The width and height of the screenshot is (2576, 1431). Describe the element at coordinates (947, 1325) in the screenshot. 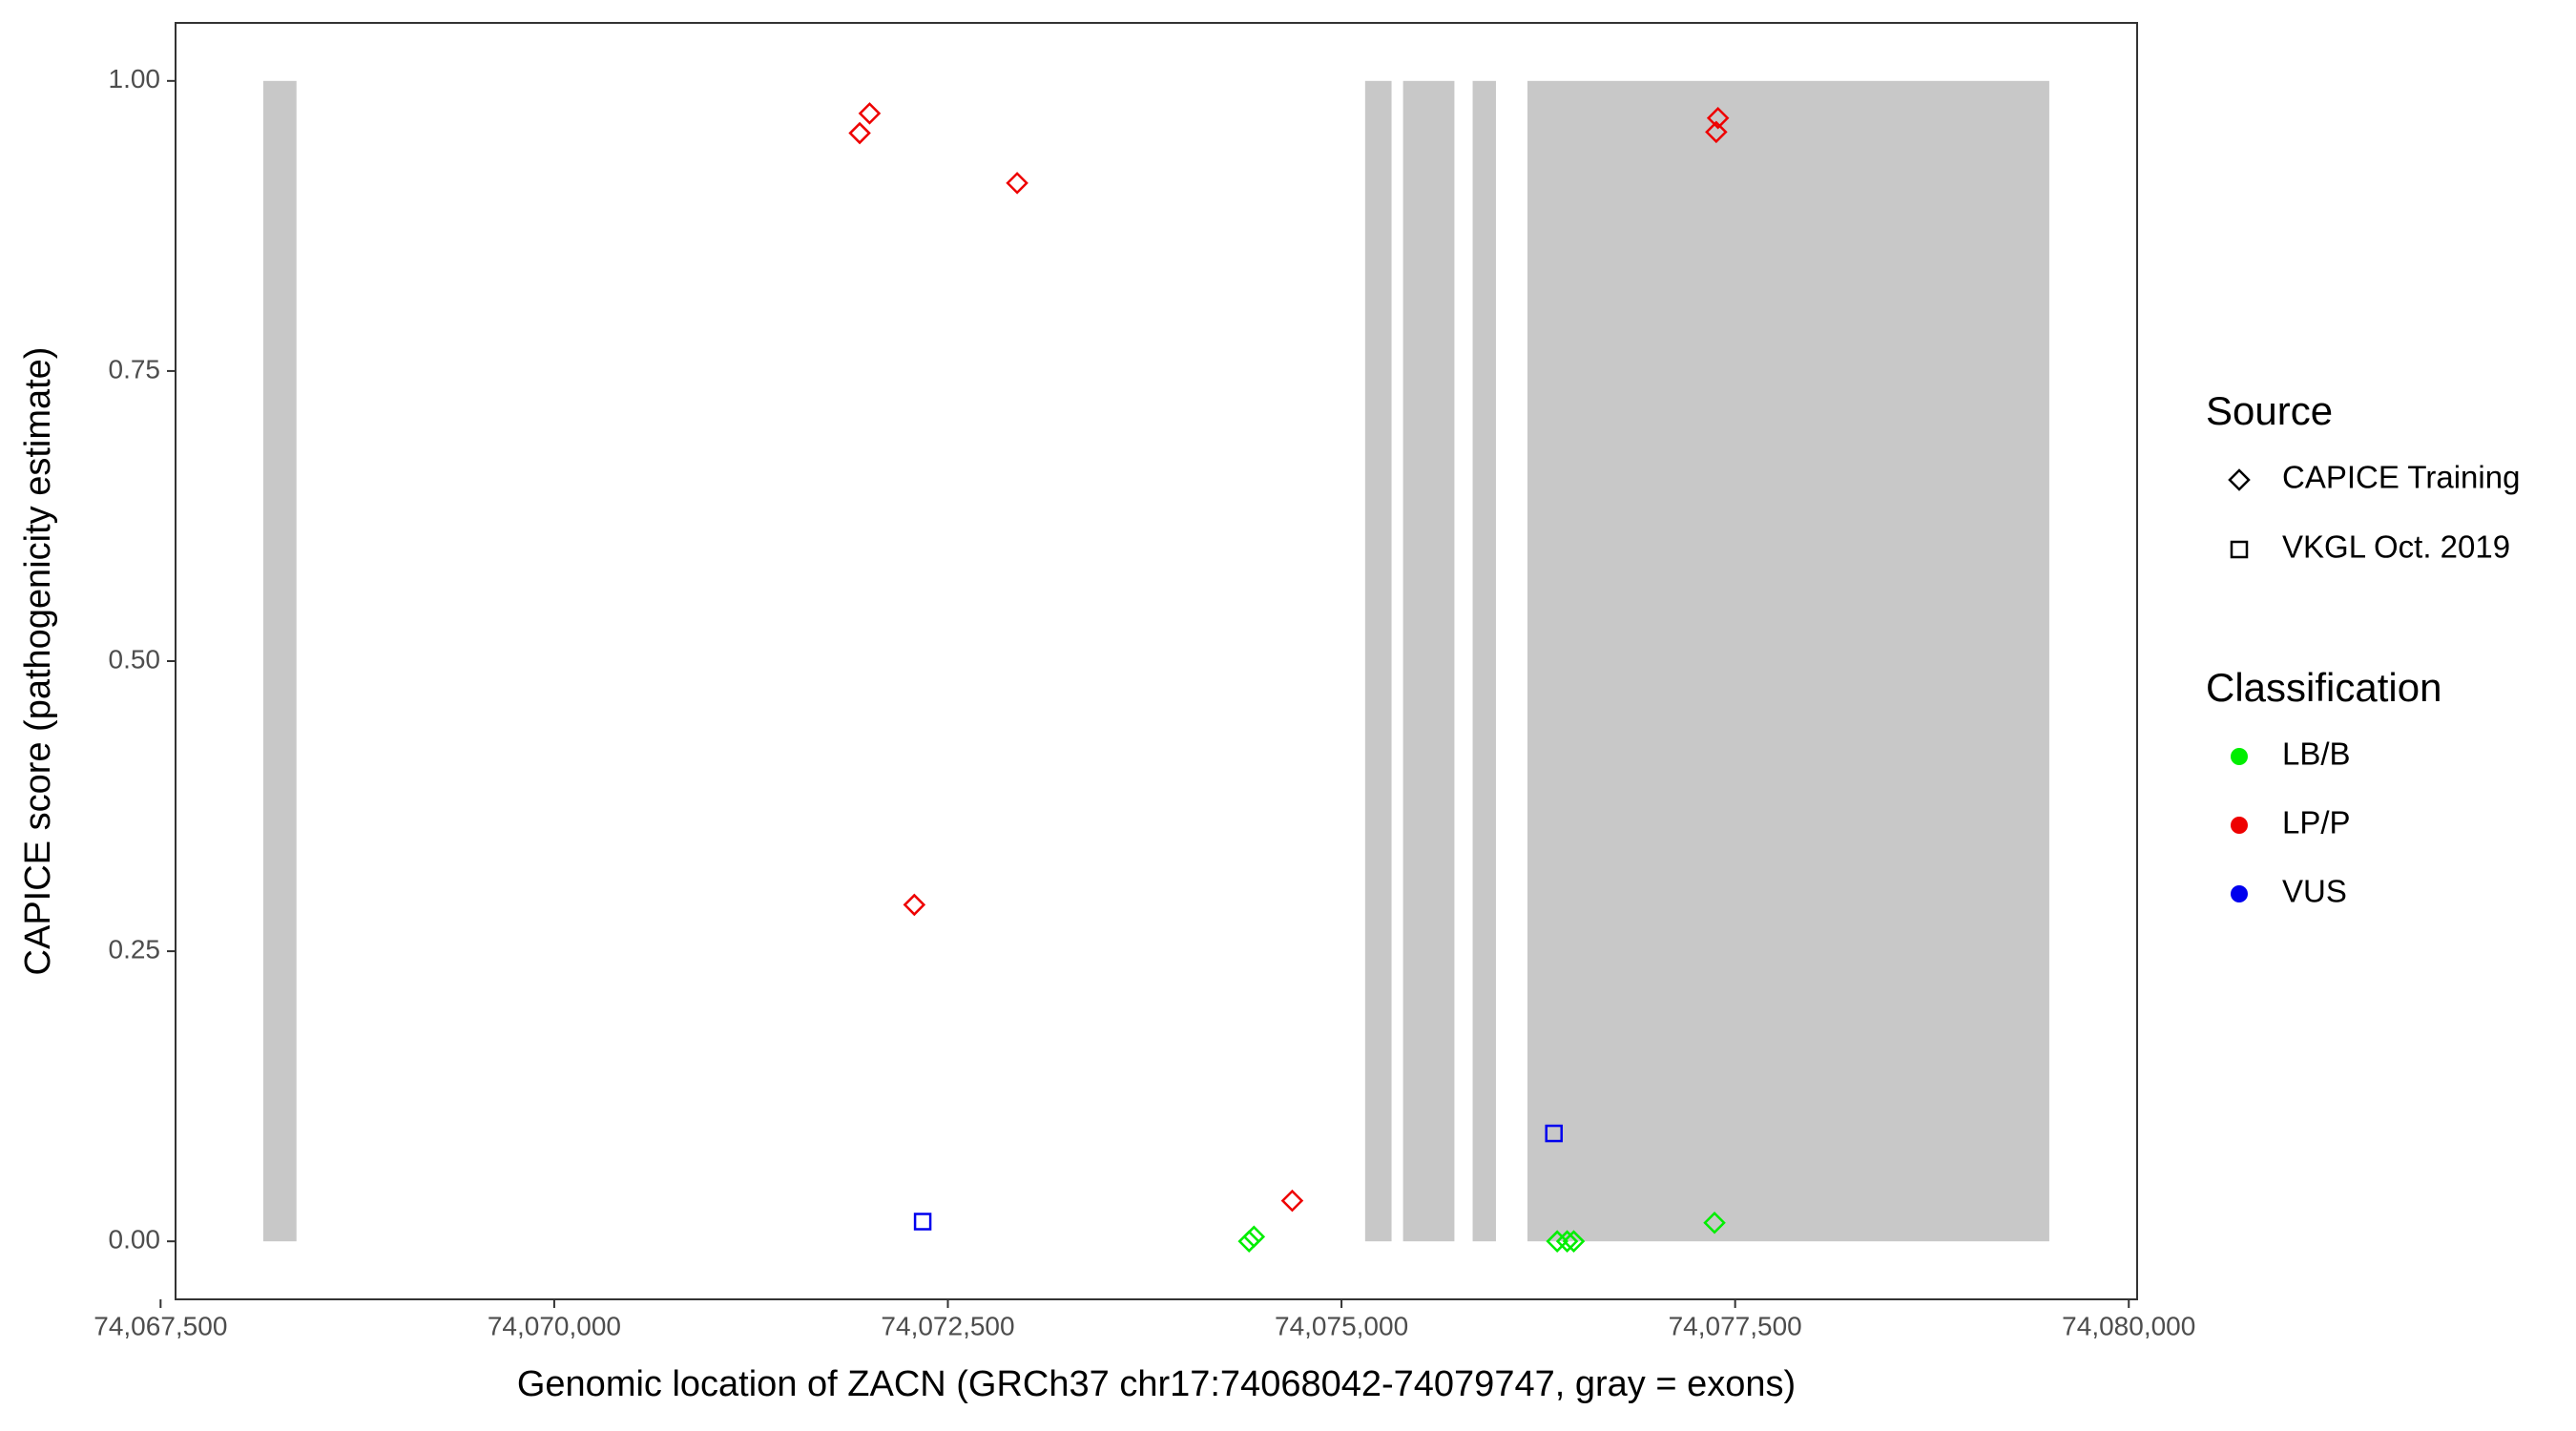

I see `x-tick-label: 74,072,500` at that location.